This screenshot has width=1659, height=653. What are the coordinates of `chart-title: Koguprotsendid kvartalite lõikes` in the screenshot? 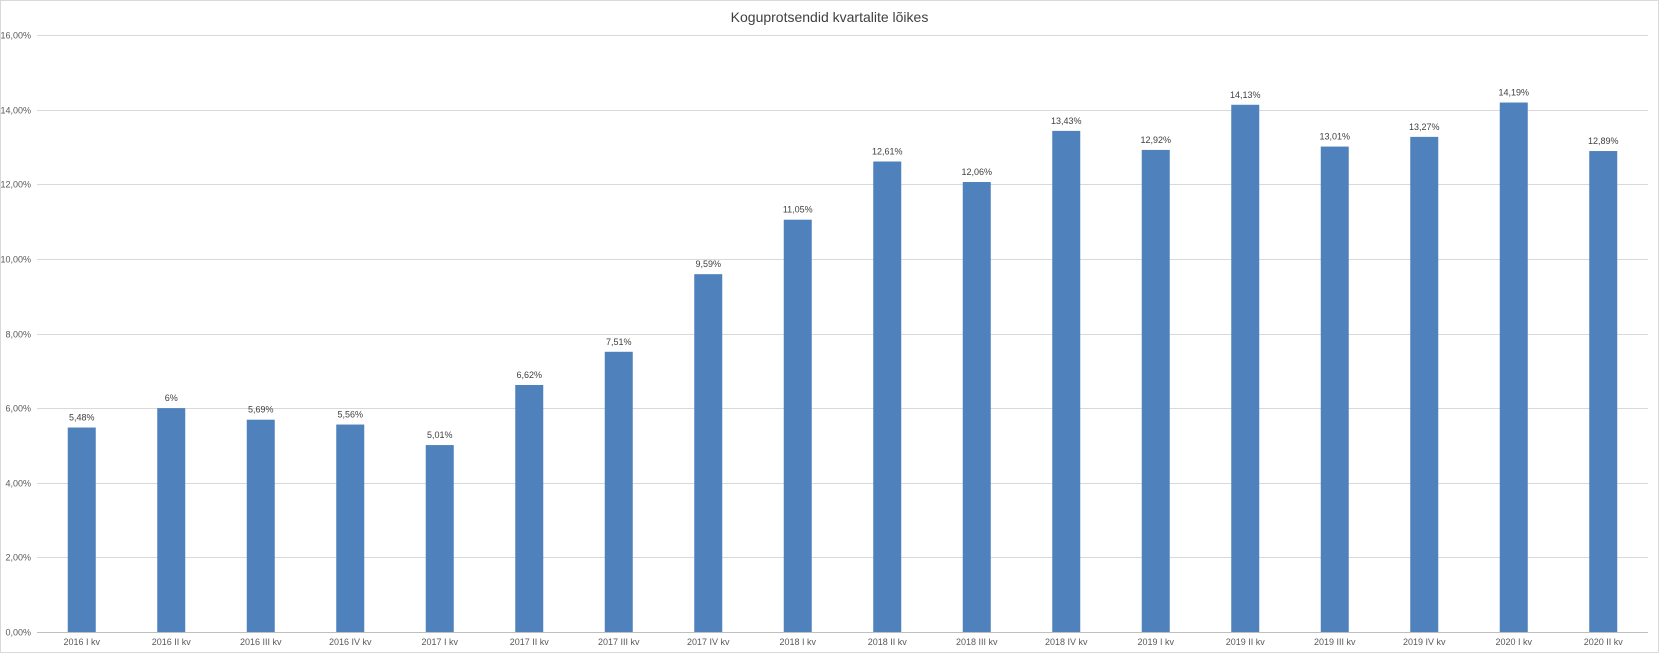 It's located at (829, 17).